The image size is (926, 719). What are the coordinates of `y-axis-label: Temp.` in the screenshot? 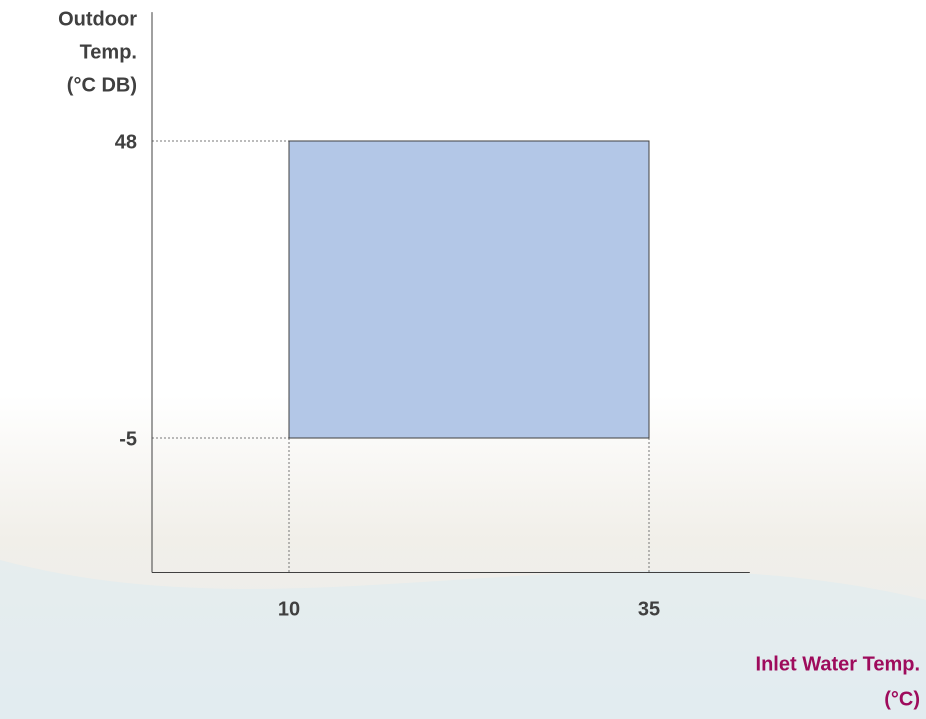 It's located at (108, 52).